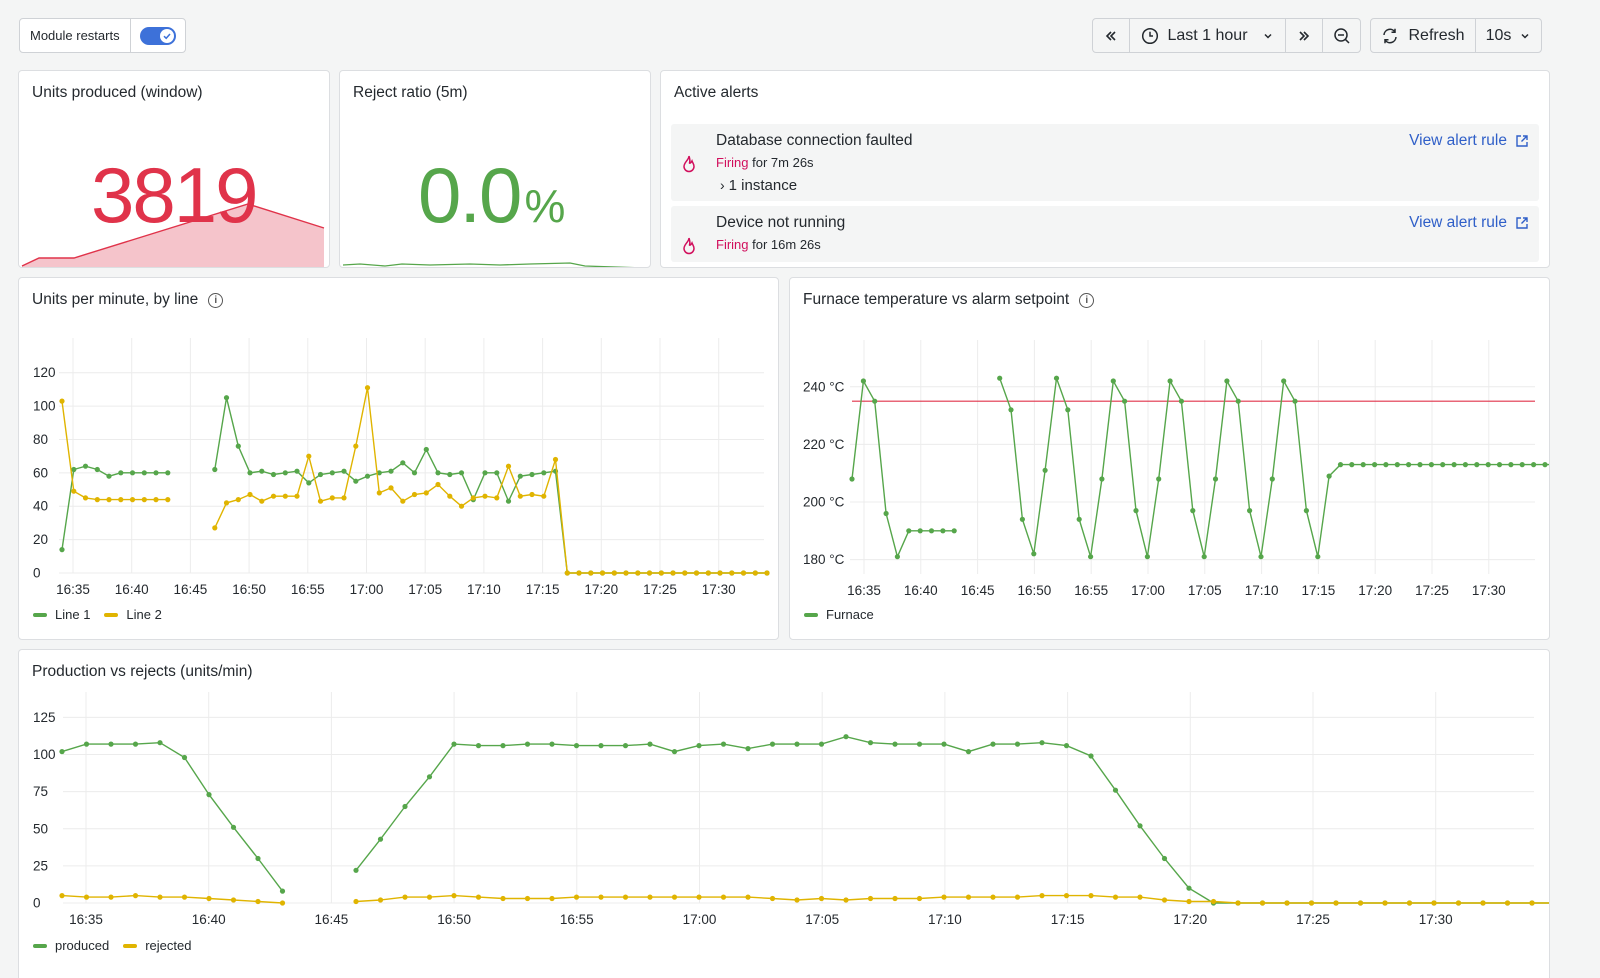 The width and height of the screenshot is (1600, 978). What do you see at coordinates (689, 164) in the screenshot?
I see `flame-icon` at bounding box center [689, 164].